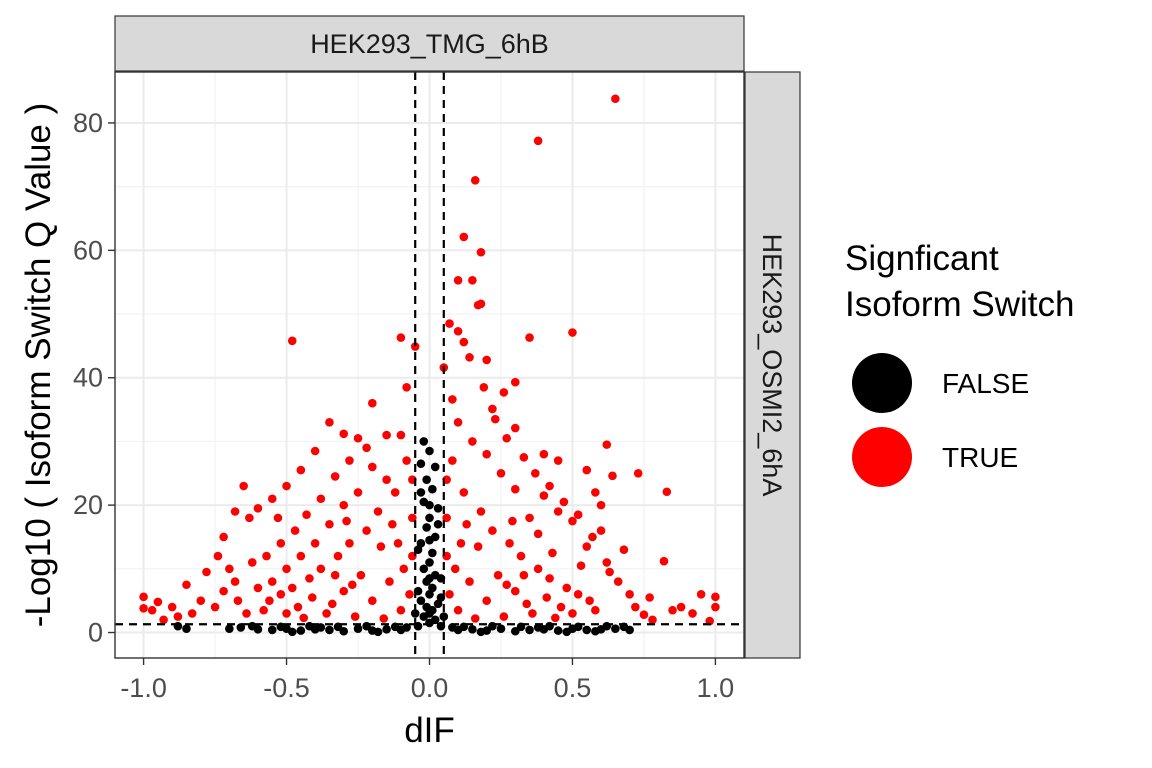  I want to click on y-tick-label: 20, so click(88, 505).